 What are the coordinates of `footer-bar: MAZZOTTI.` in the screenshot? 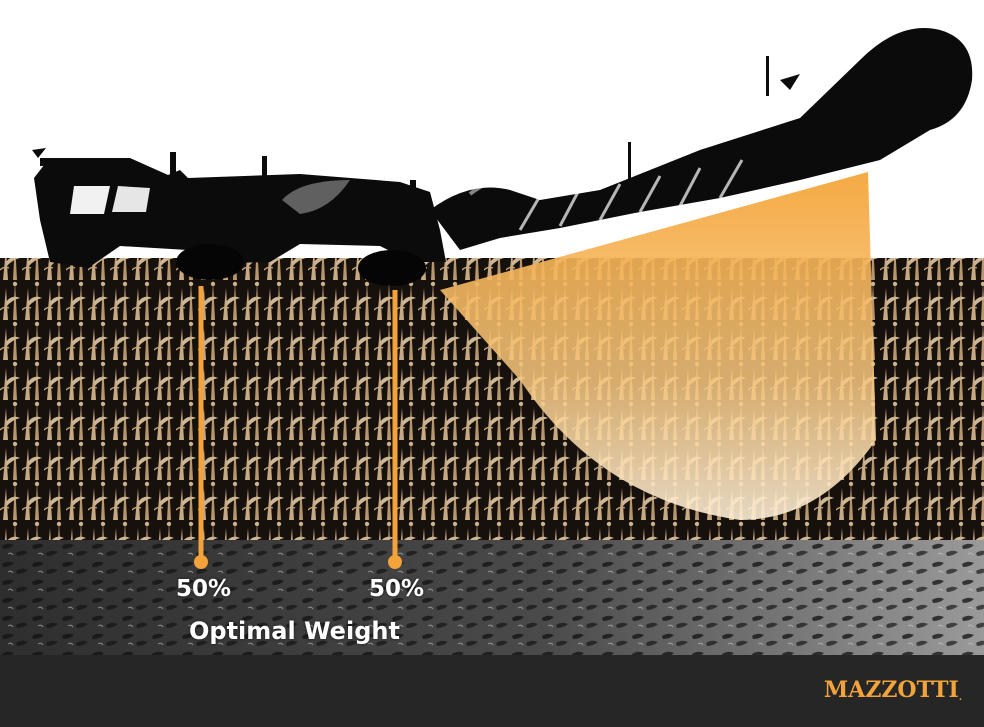 It's located at (492, 691).